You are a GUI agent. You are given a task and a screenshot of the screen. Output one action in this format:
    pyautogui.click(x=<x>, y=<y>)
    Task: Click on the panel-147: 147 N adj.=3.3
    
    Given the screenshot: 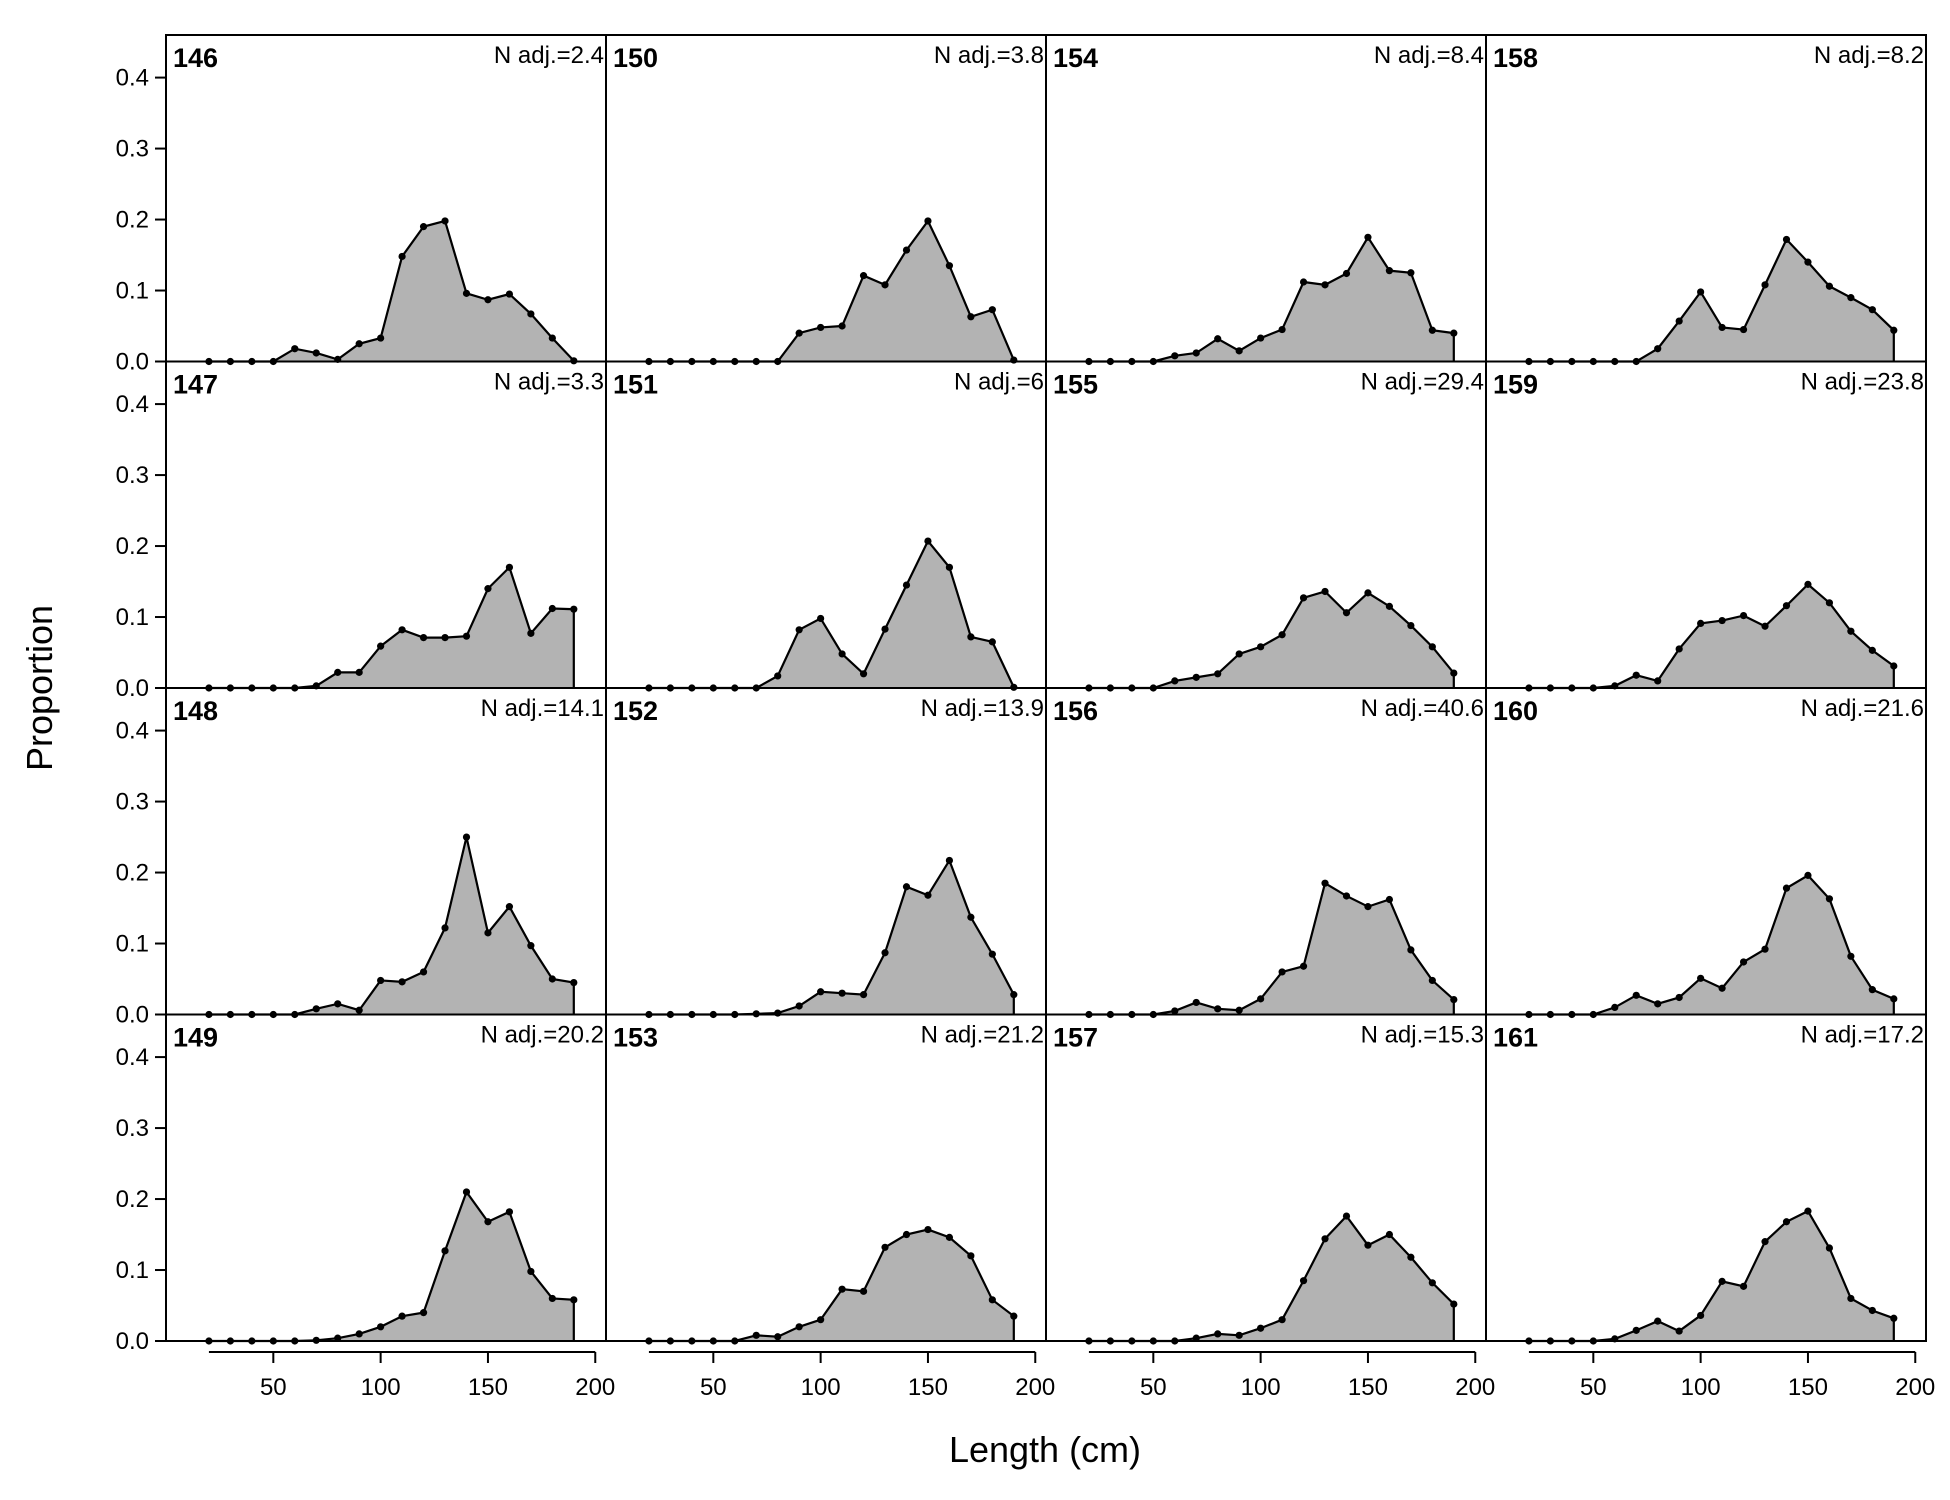 What is the action you would take?
    pyautogui.click(x=386, y=526)
    